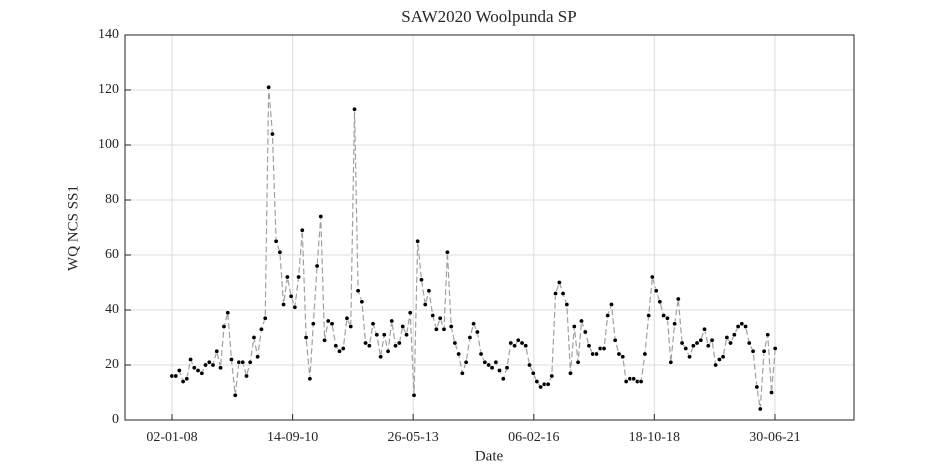 The height and width of the screenshot is (472, 945). What do you see at coordinates (488, 16) in the screenshot?
I see `chart-title: SAW2020 Woolpunda SP` at bounding box center [488, 16].